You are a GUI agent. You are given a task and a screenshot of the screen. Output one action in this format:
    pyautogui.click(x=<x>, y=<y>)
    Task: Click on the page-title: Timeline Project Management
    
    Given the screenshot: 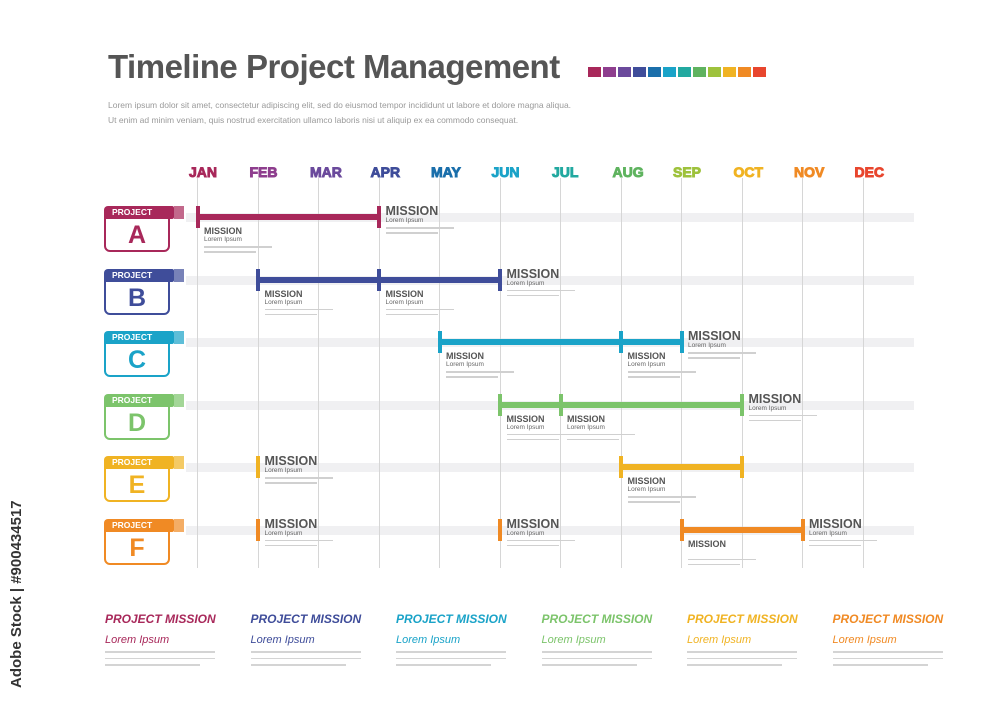 What is the action you would take?
    pyautogui.click(x=334, y=66)
    